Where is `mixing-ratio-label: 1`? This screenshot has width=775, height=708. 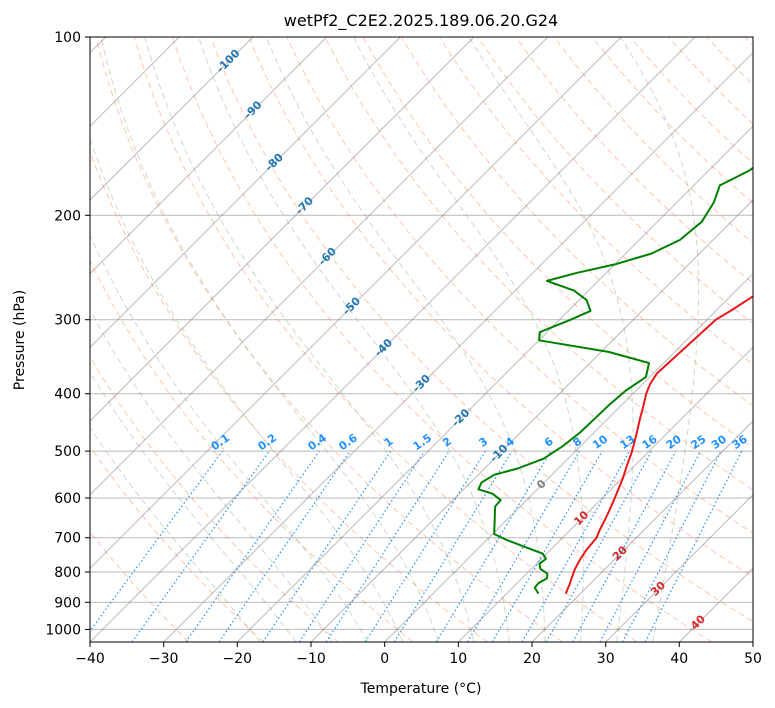
mixing-ratio-label: 1 is located at coordinates (389, 442).